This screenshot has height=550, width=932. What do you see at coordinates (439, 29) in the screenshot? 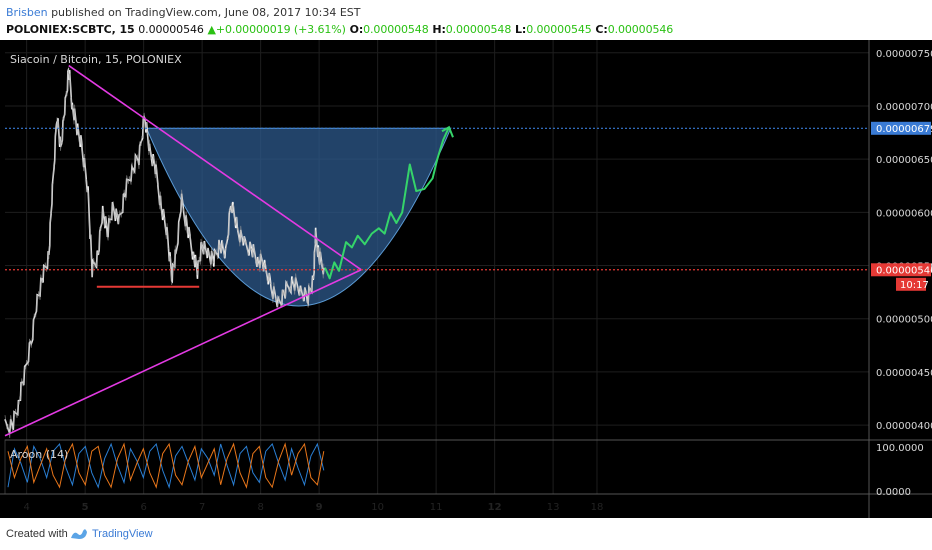
I see `high-label: H:` at bounding box center [439, 29].